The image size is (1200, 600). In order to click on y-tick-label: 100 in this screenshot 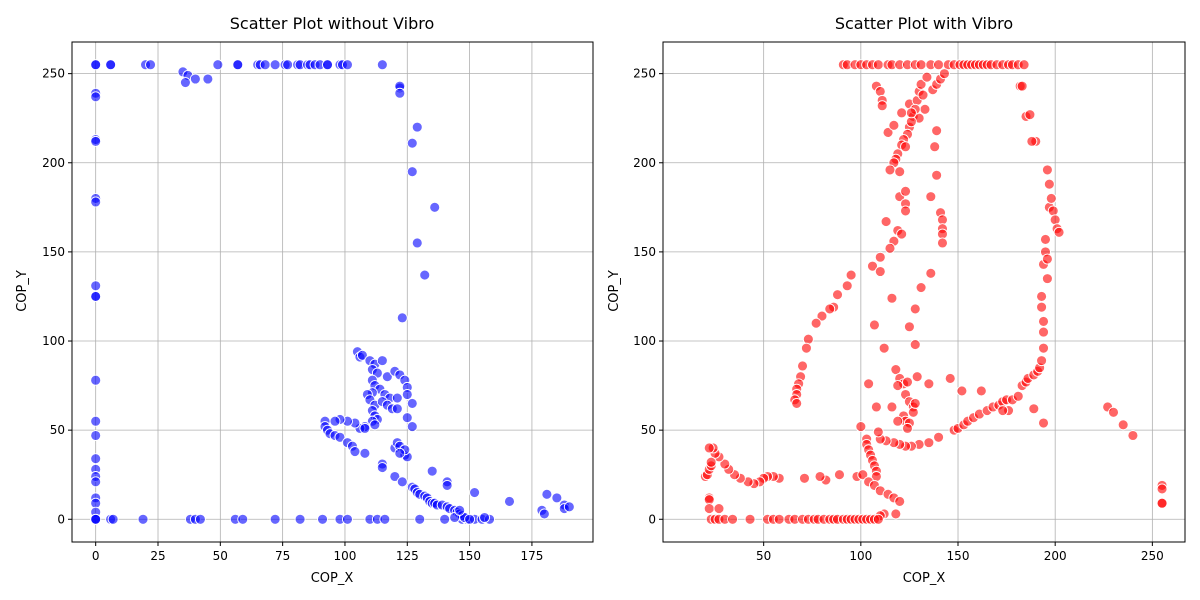, I will do `click(53, 341)`.